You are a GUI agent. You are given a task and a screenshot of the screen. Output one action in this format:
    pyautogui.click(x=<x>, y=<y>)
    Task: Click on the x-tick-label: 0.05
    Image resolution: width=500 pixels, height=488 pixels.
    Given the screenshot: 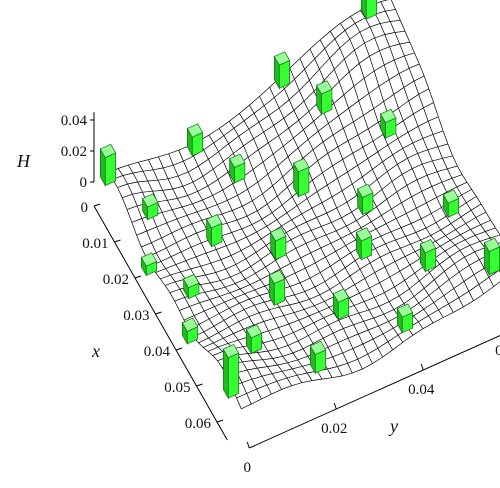 What is the action you would take?
    pyautogui.click(x=177, y=388)
    